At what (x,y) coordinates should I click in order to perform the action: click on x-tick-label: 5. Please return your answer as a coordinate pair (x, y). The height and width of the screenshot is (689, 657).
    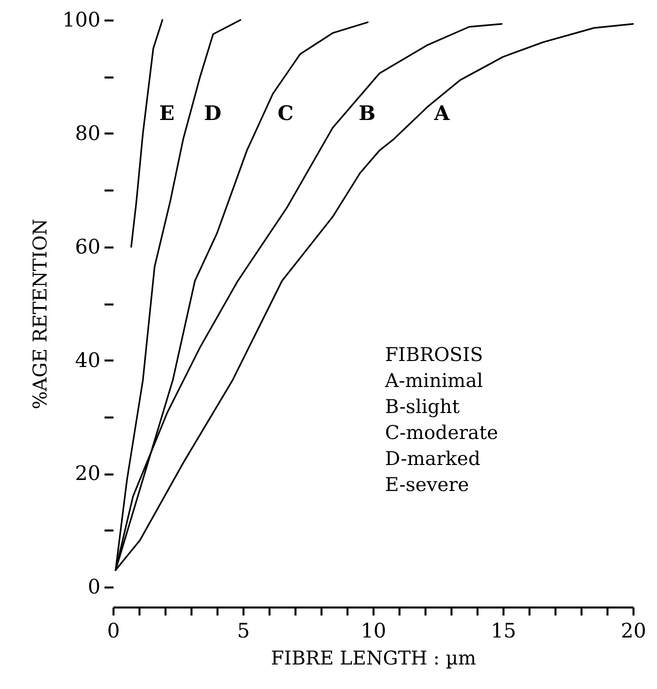
    Looking at the image, I should click on (243, 630).